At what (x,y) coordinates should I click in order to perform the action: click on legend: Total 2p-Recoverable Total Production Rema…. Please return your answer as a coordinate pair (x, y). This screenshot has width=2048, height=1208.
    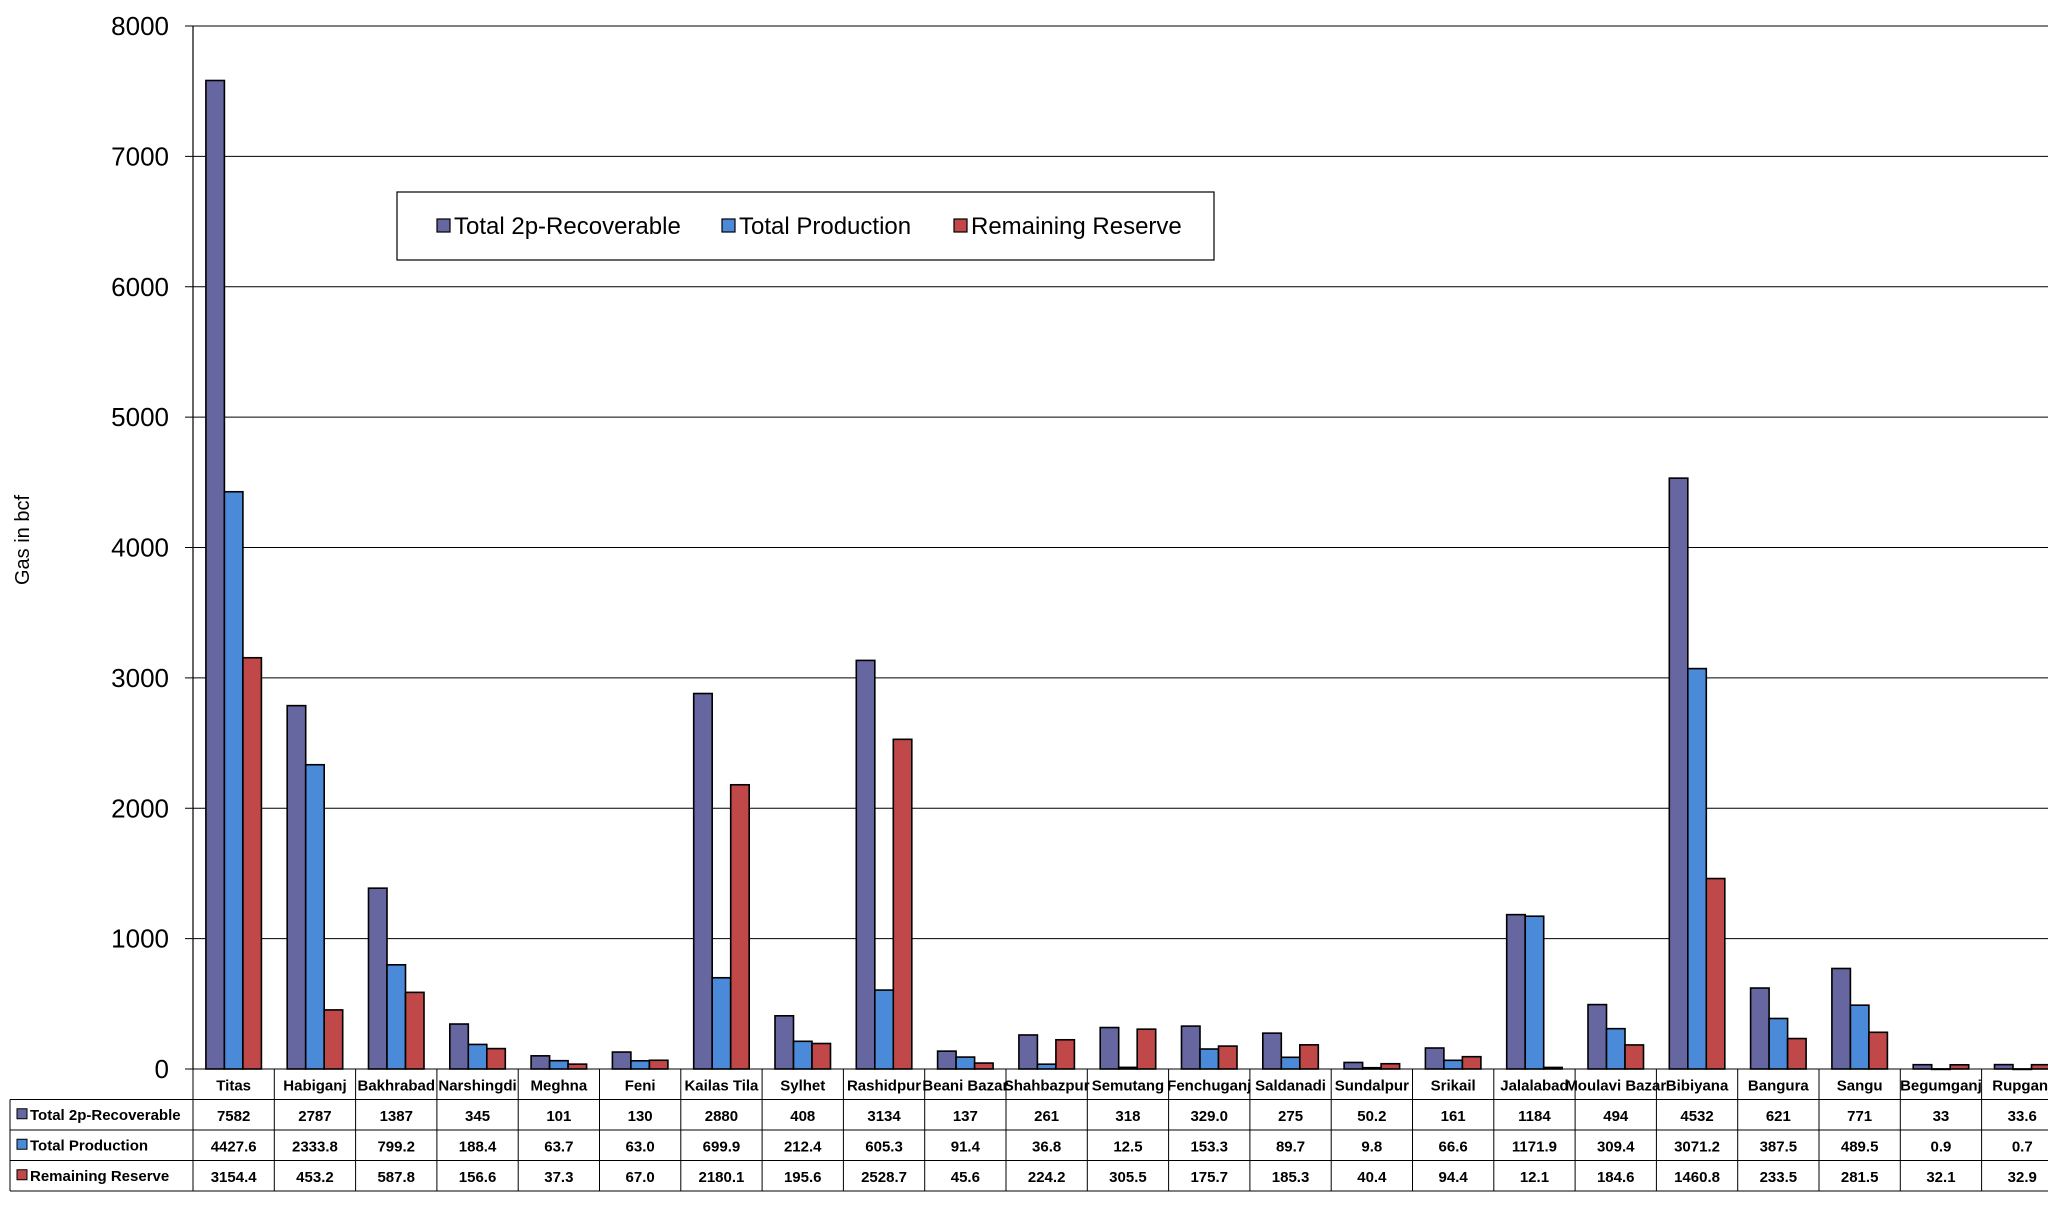
    Looking at the image, I should click on (805, 226).